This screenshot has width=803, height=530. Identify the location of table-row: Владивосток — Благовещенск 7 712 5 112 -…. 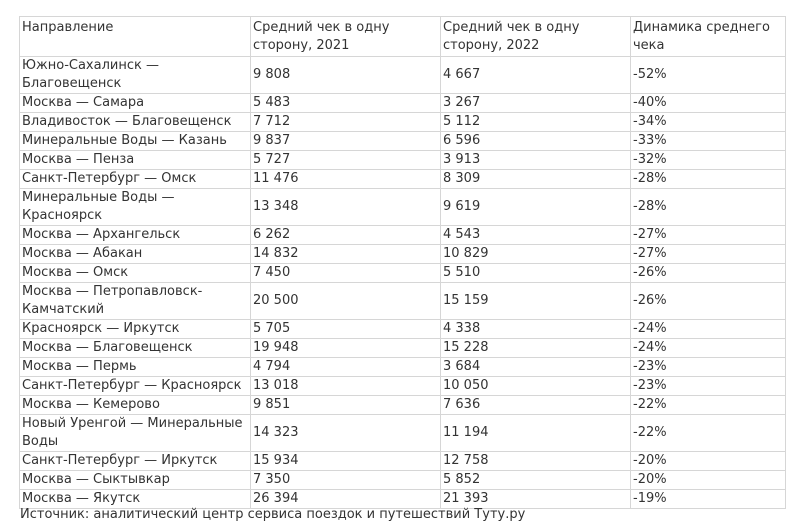
(402, 122).